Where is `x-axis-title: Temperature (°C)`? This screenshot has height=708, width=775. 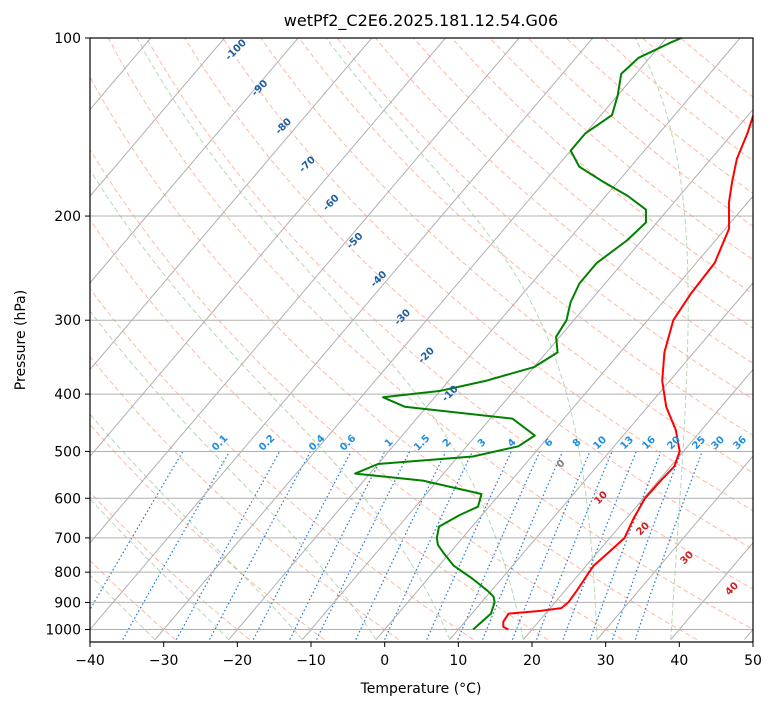
x-axis-title: Temperature (°C) is located at coordinates (421, 689).